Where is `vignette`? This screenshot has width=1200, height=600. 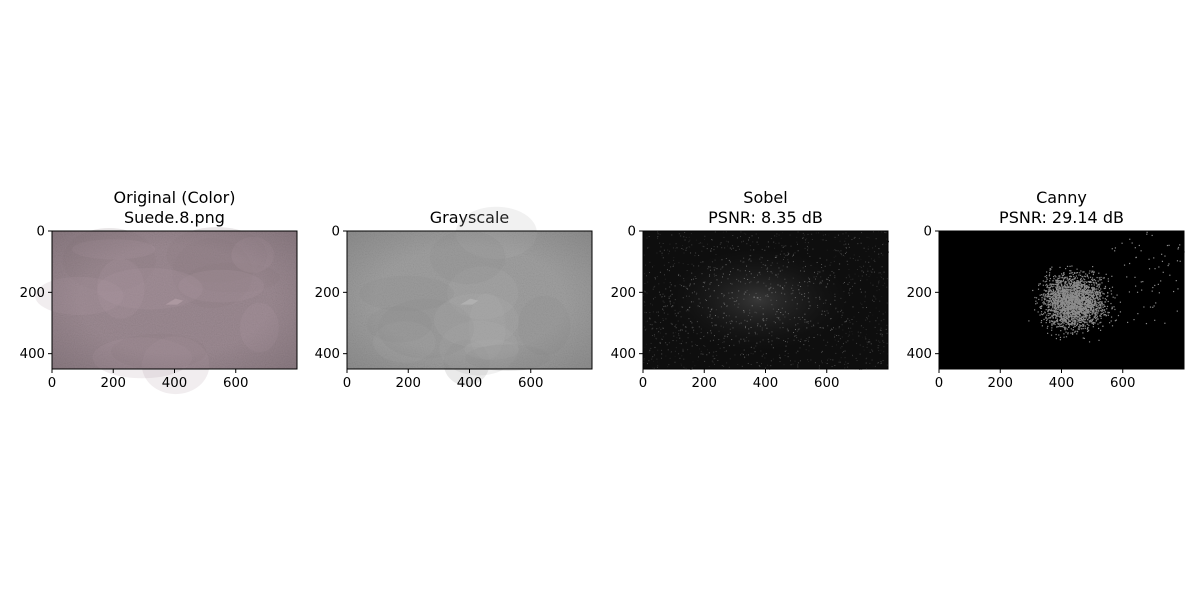 vignette is located at coordinates (469, 300).